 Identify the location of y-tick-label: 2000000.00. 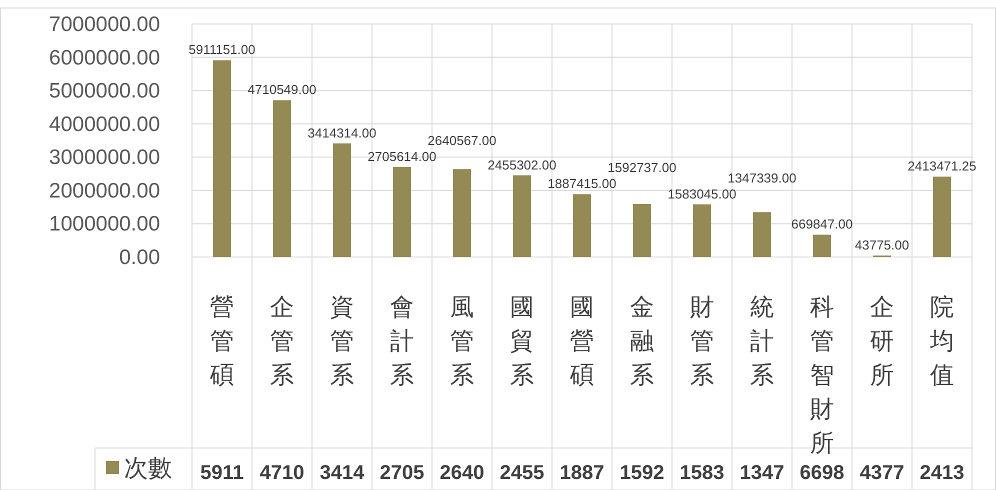
(104, 190).